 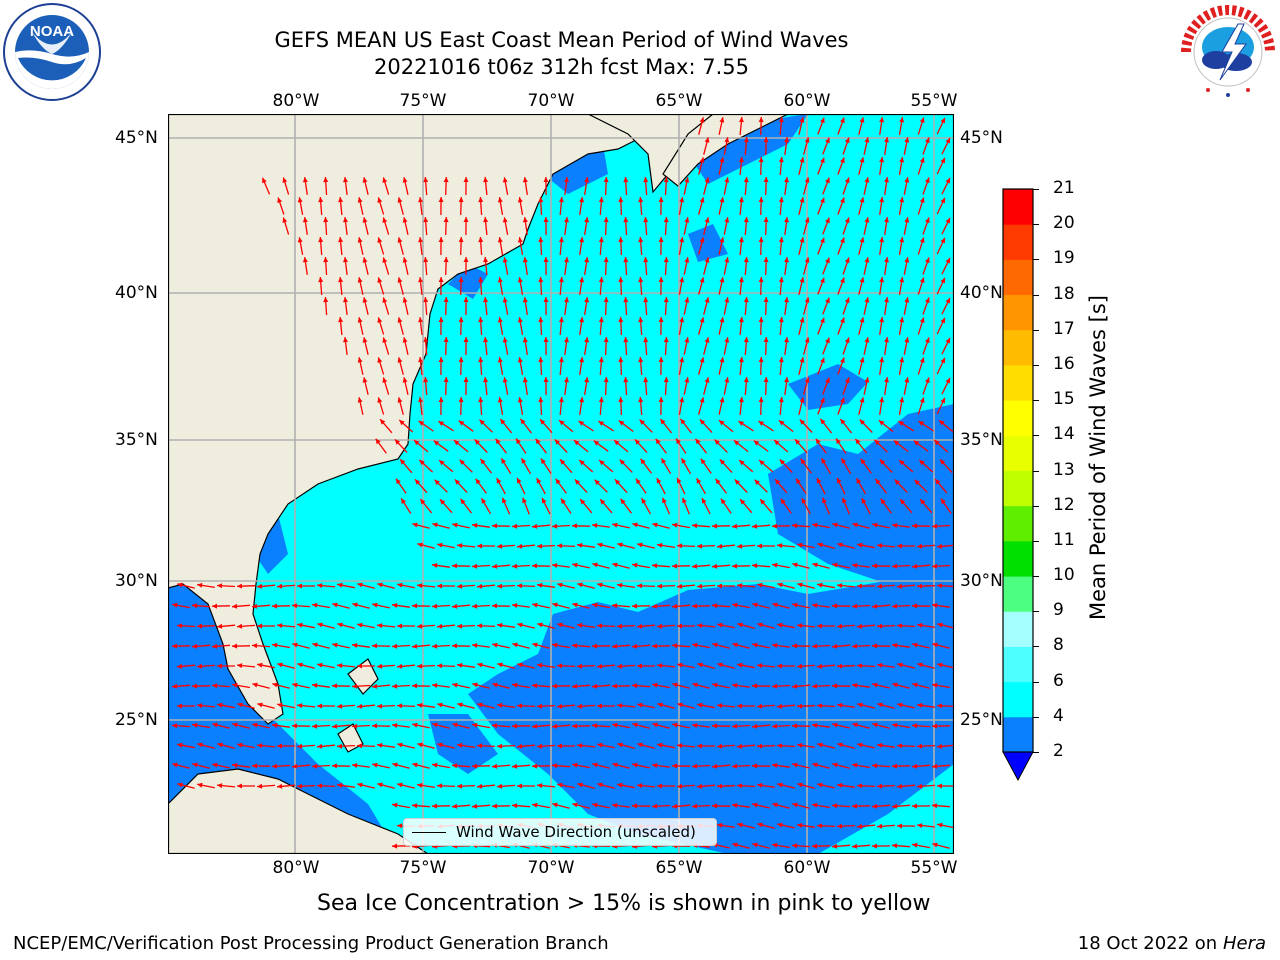 What do you see at coordinates (560, 832) in the screenshot?
I see `map-legend: Wind Wave Direction (unscaled)` at bounding box center [560, 832].